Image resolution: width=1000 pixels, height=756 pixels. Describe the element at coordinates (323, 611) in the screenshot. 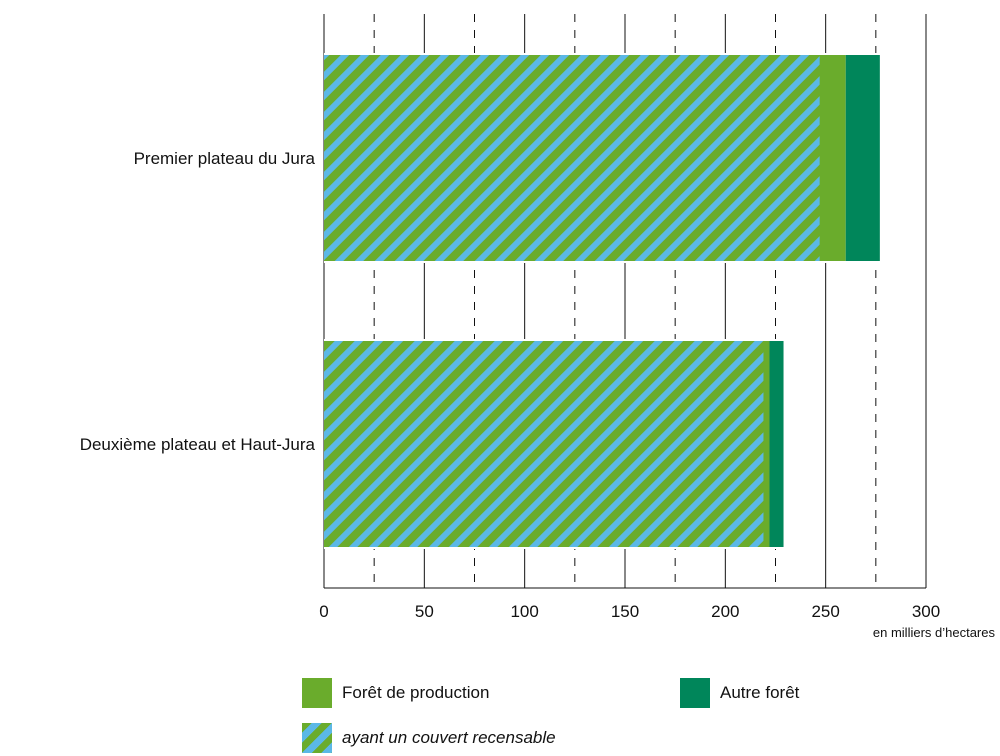

I see `x-tick-label: 0` at that location.